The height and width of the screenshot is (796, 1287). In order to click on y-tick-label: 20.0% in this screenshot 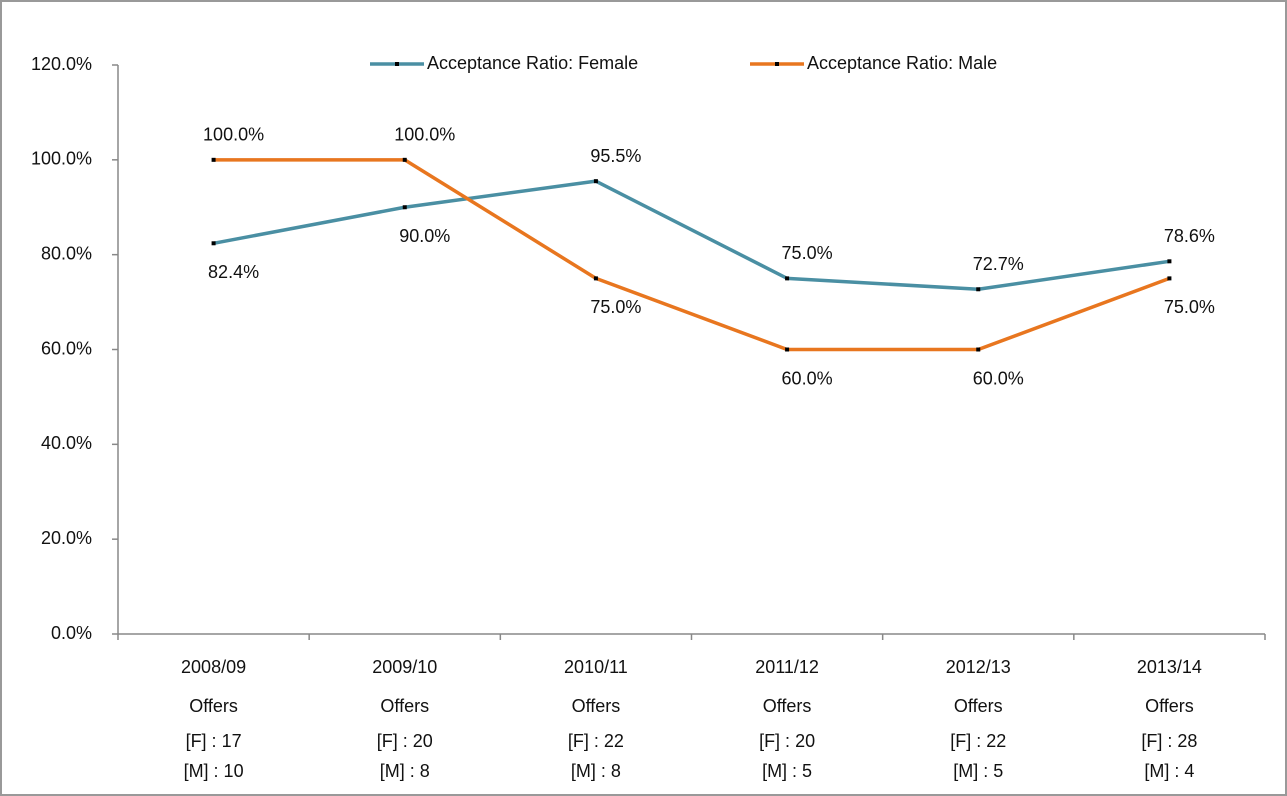, I will do `click(66, 538)`.